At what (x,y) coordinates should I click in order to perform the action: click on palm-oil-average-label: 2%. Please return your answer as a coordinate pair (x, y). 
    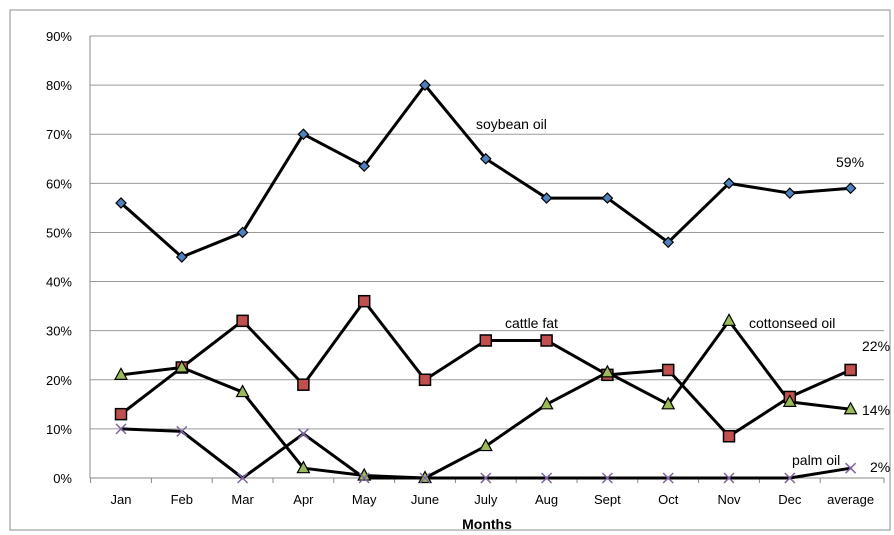
    Looking at the image, I should click on (880, 467).